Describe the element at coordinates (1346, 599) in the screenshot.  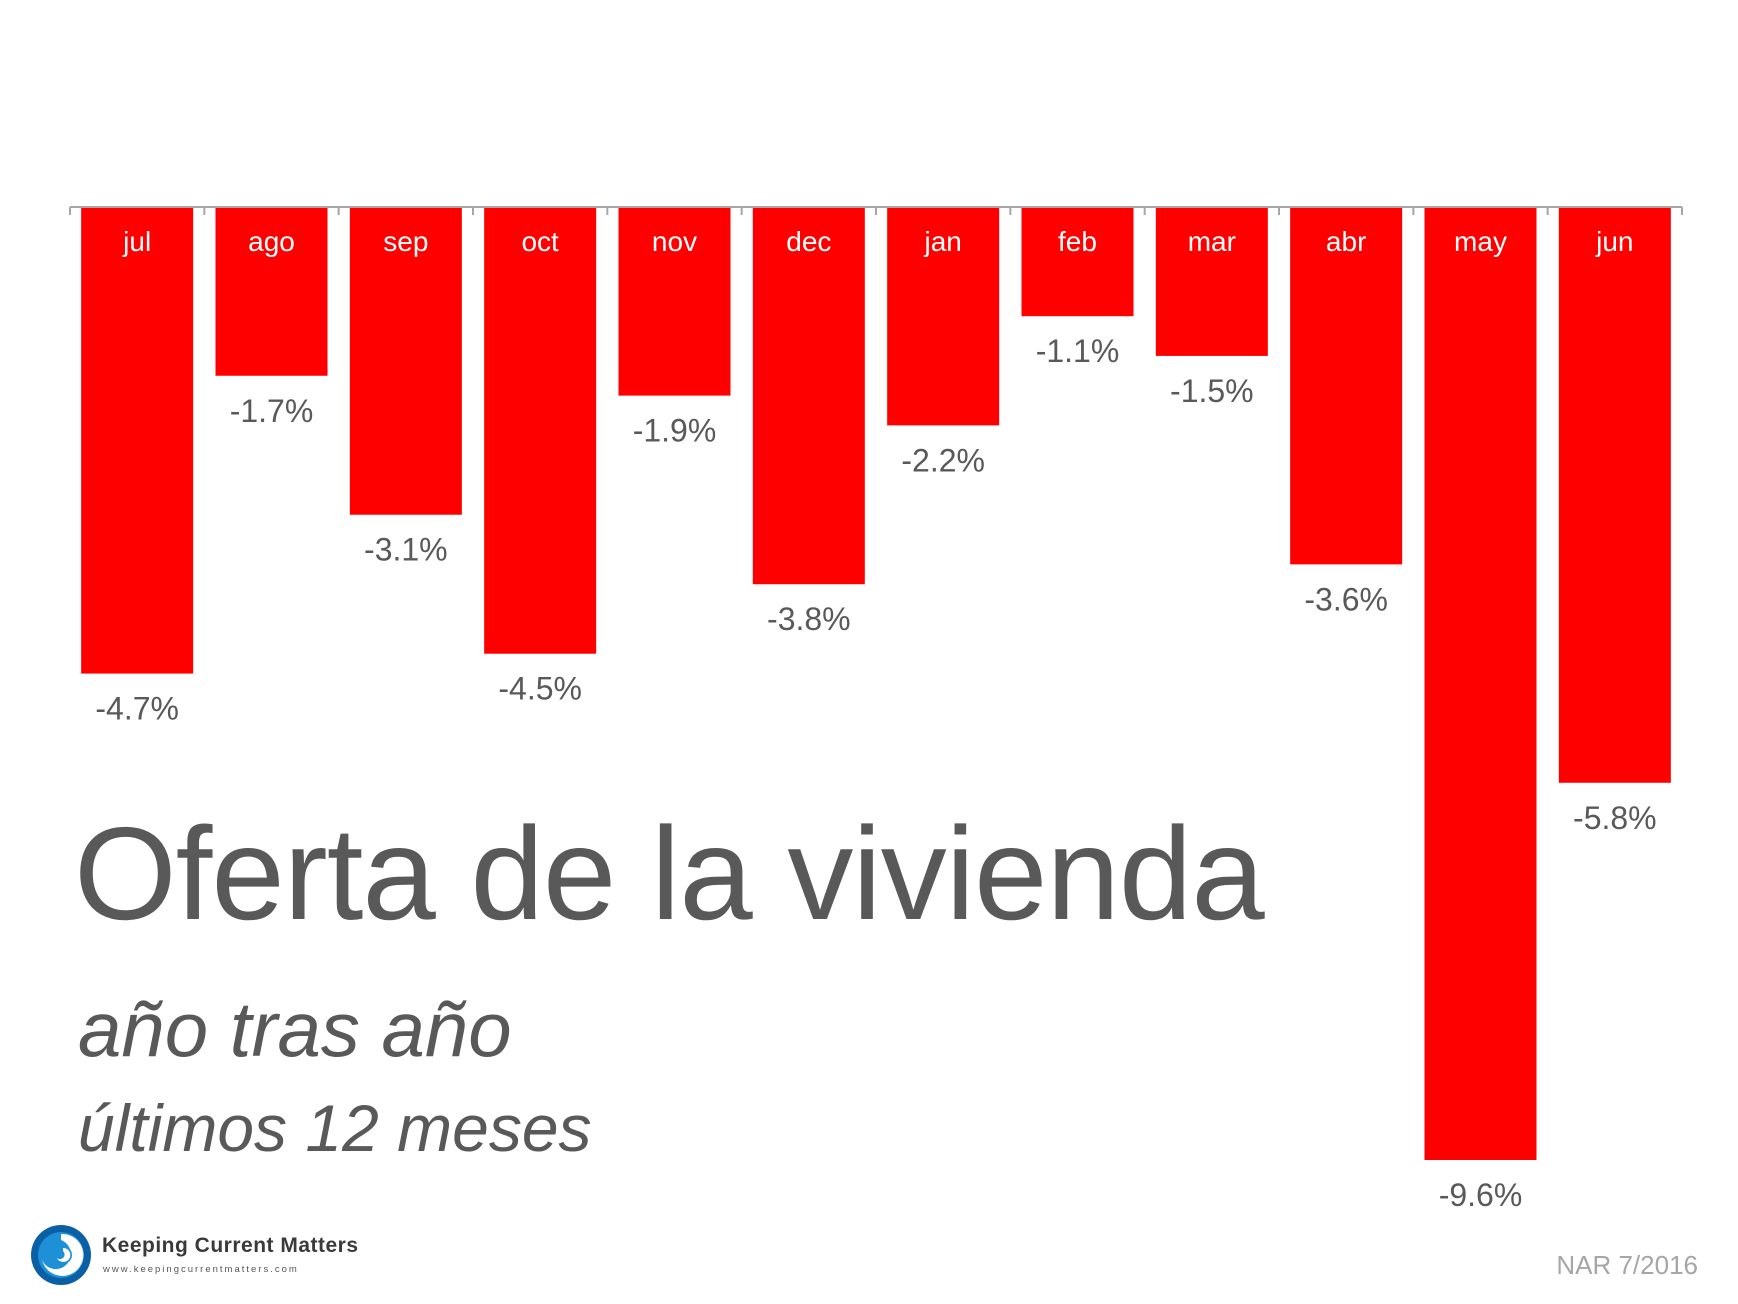
I see `value-label-abr: -3.6%` at that location.